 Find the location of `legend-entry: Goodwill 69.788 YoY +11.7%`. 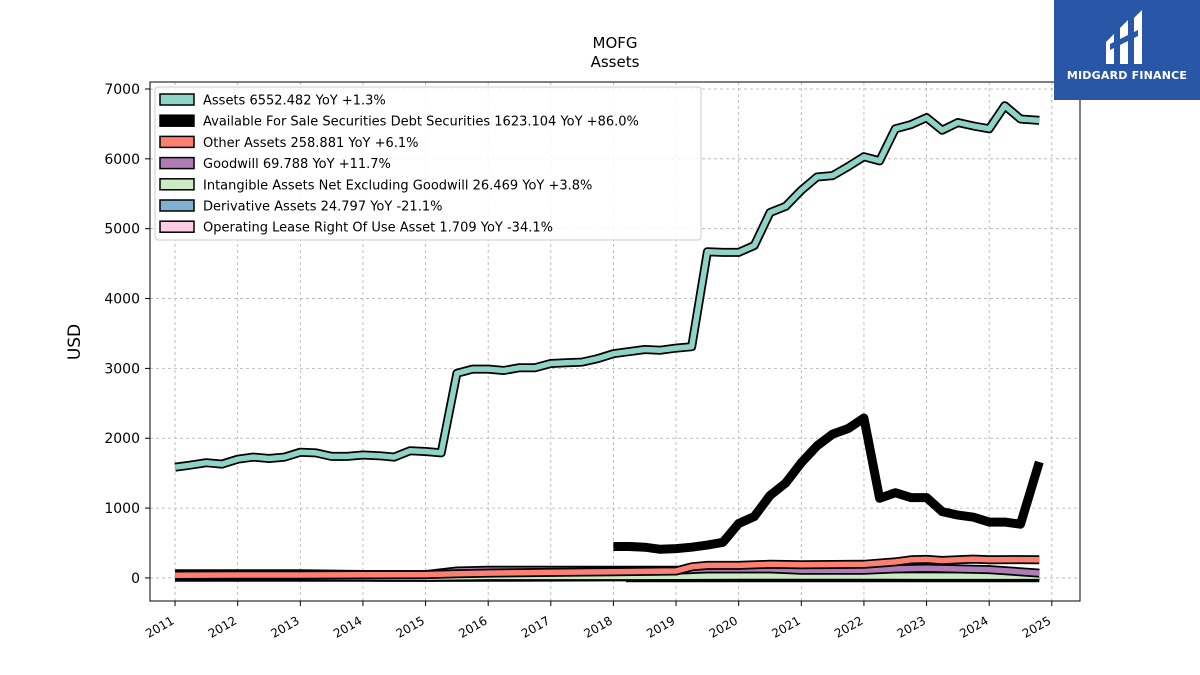

legend-entry: Goodwill 69.788 YoY +11.7% is located at coordinates (297, 164).